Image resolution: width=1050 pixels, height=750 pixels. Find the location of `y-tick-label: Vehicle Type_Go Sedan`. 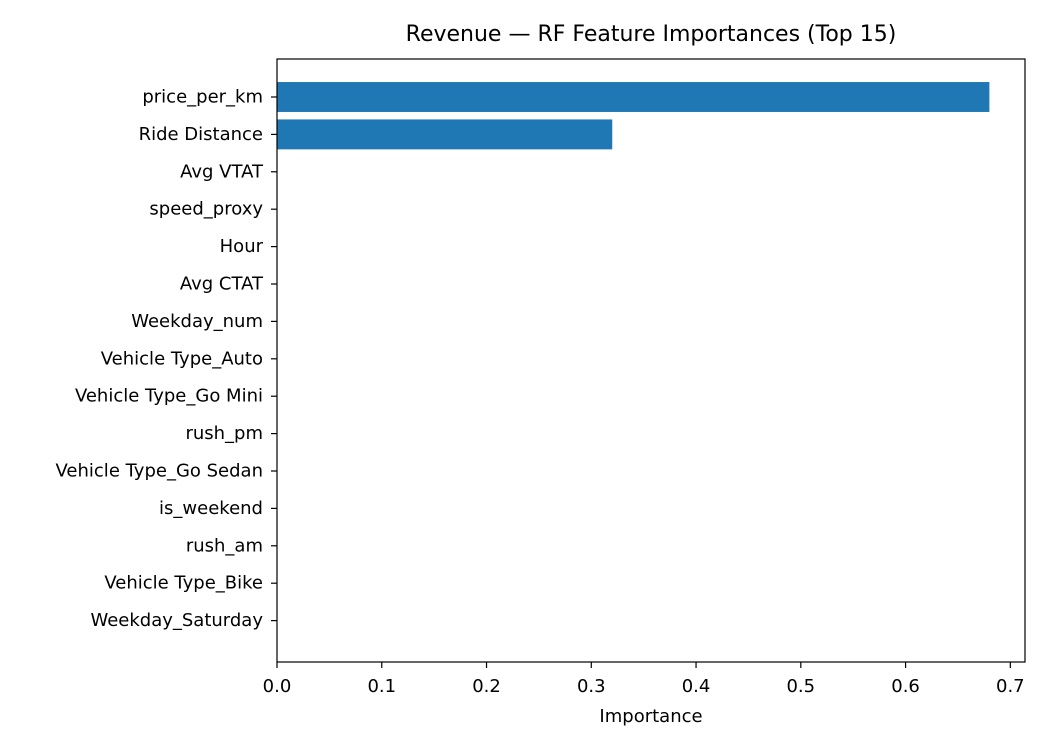

y-tick-label: Vehicle Type_Go Sedan is located at coordinates (159, 471).